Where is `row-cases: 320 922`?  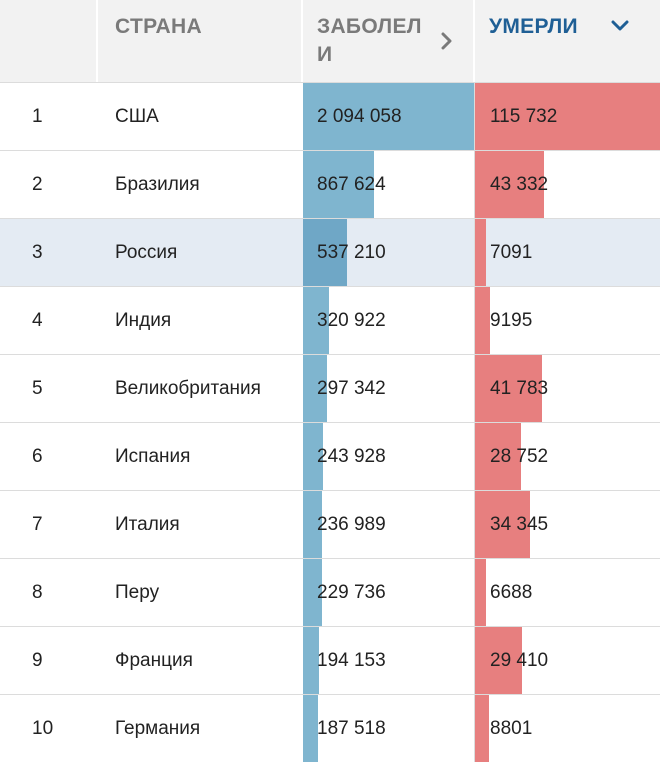
row-cases: 320 922 is located at coordinates (351, 320).